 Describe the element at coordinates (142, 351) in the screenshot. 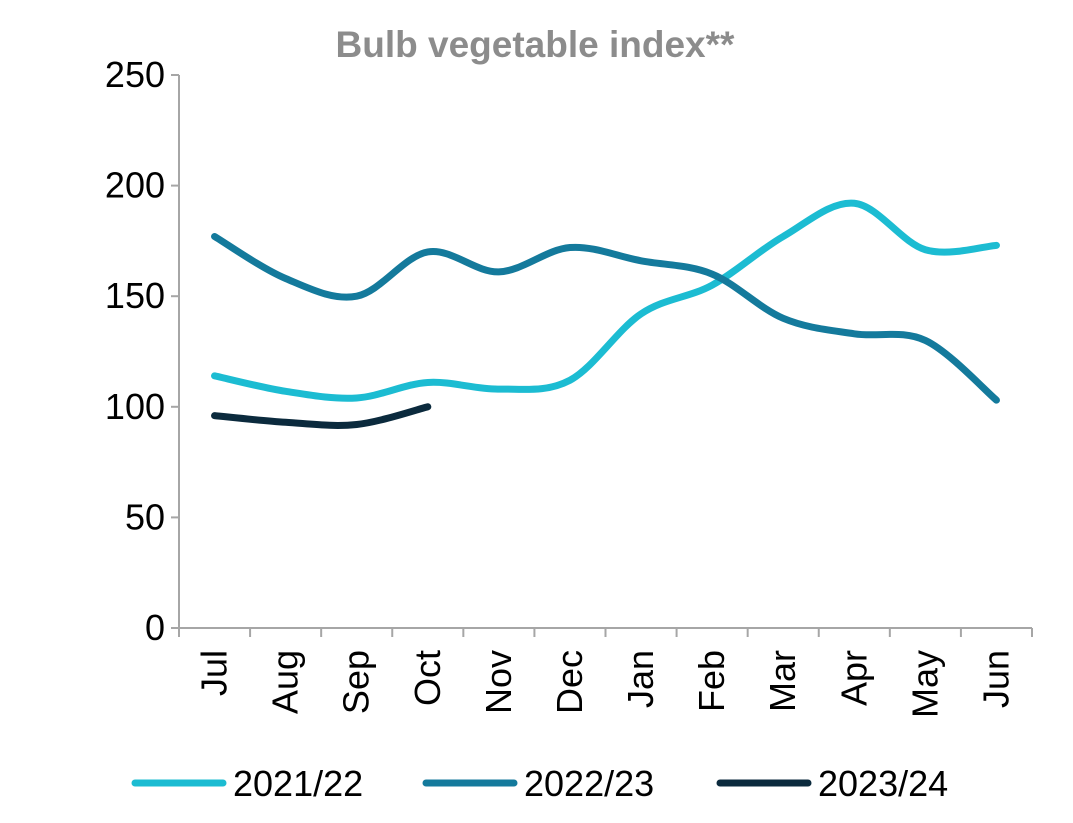

I see `y-axis-ticks: 0 50 100 150 200 250` at that location.